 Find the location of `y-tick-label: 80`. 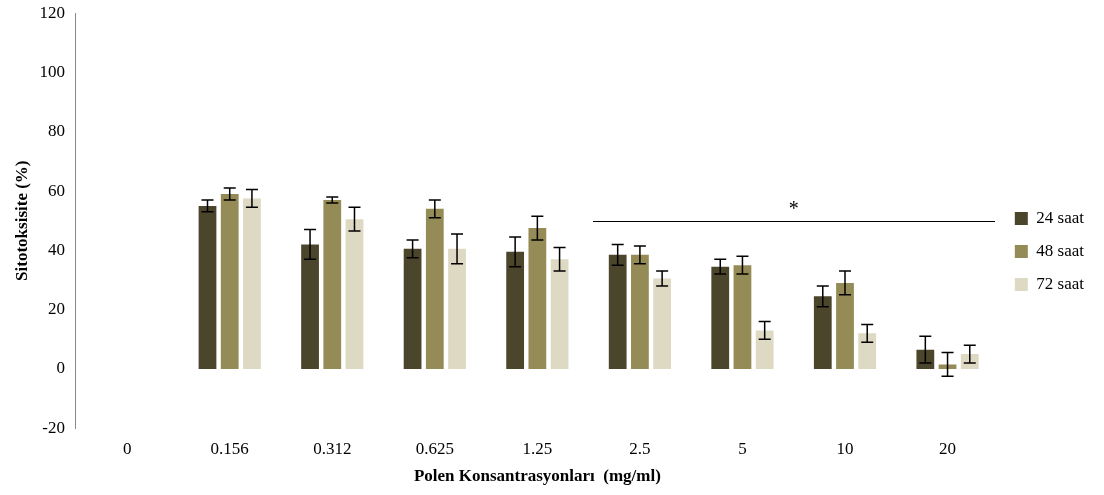

y-tick-label: 80 is located at coordinates (56, 131).